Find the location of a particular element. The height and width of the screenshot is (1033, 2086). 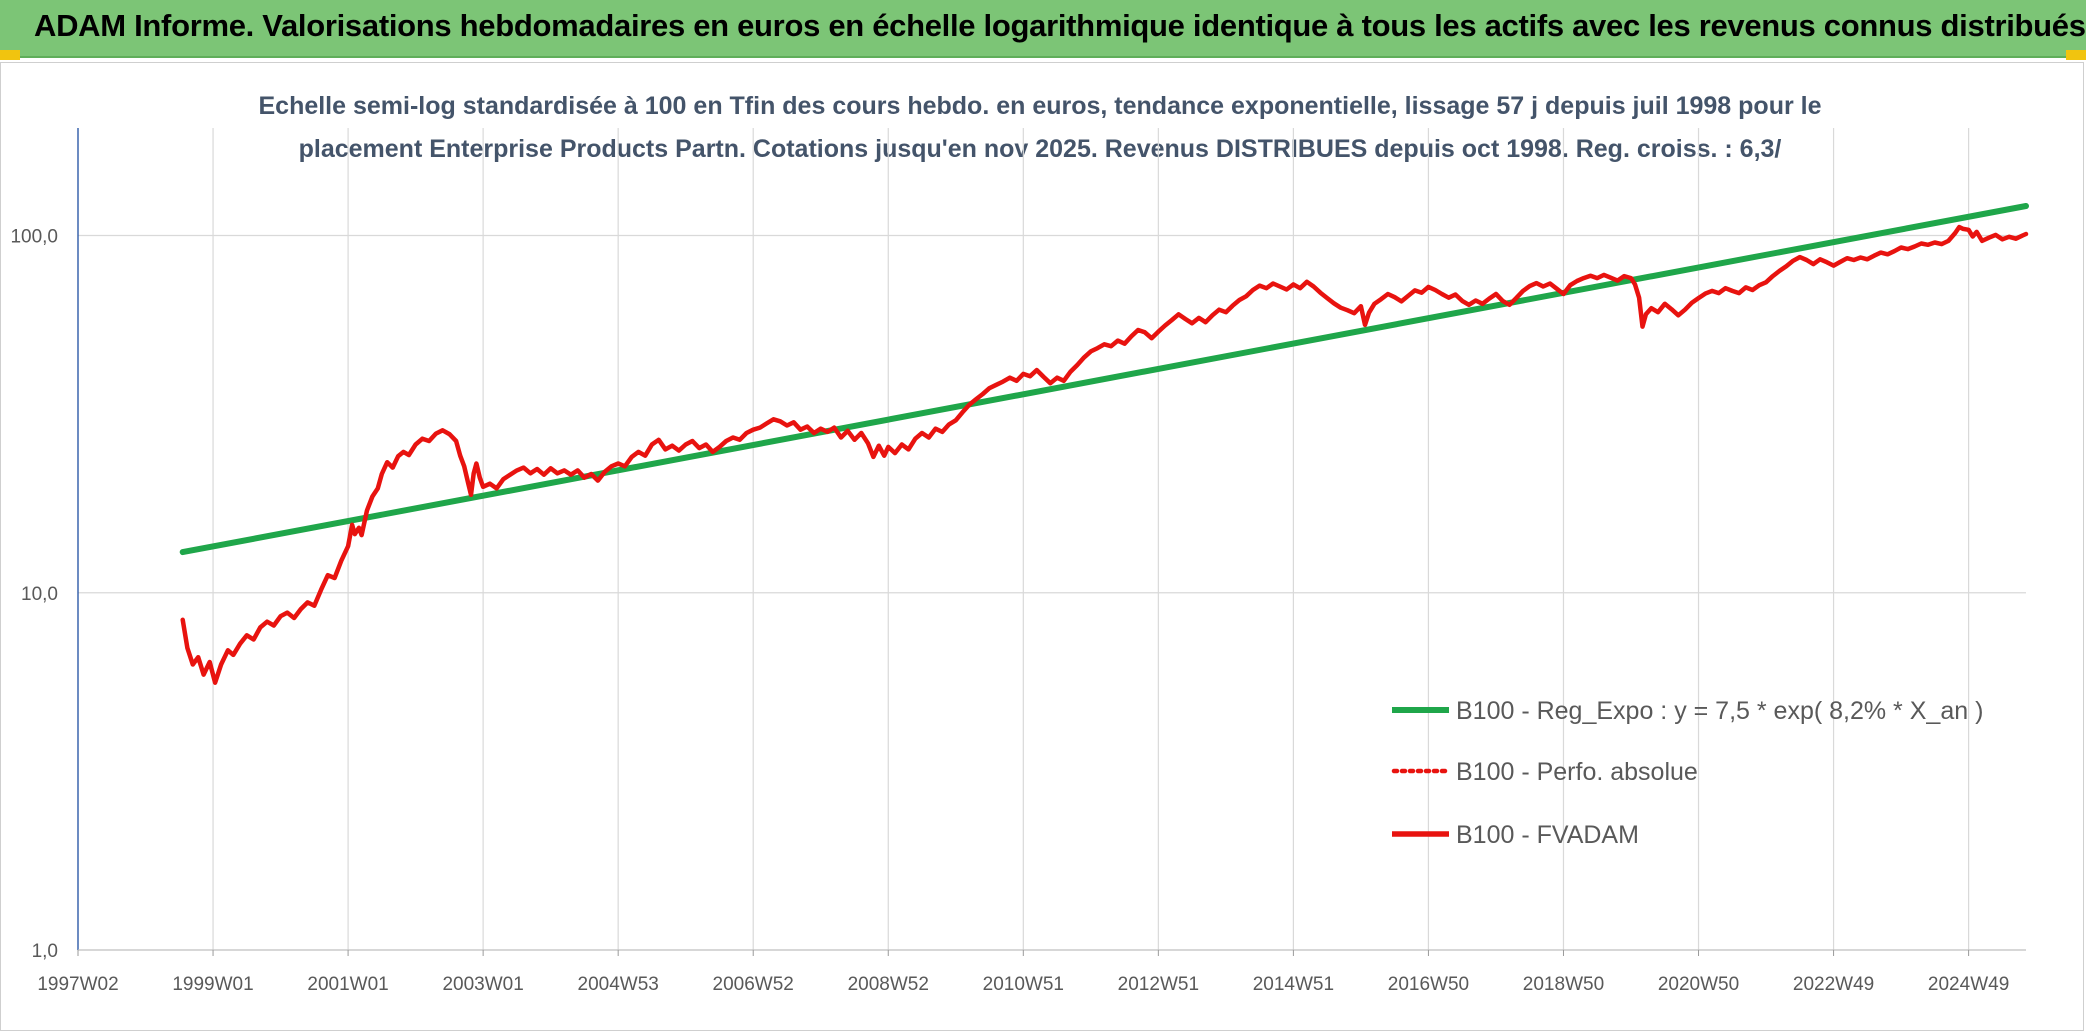

x-tick-label: 2022W49 is located at coordinates (1833, 984).